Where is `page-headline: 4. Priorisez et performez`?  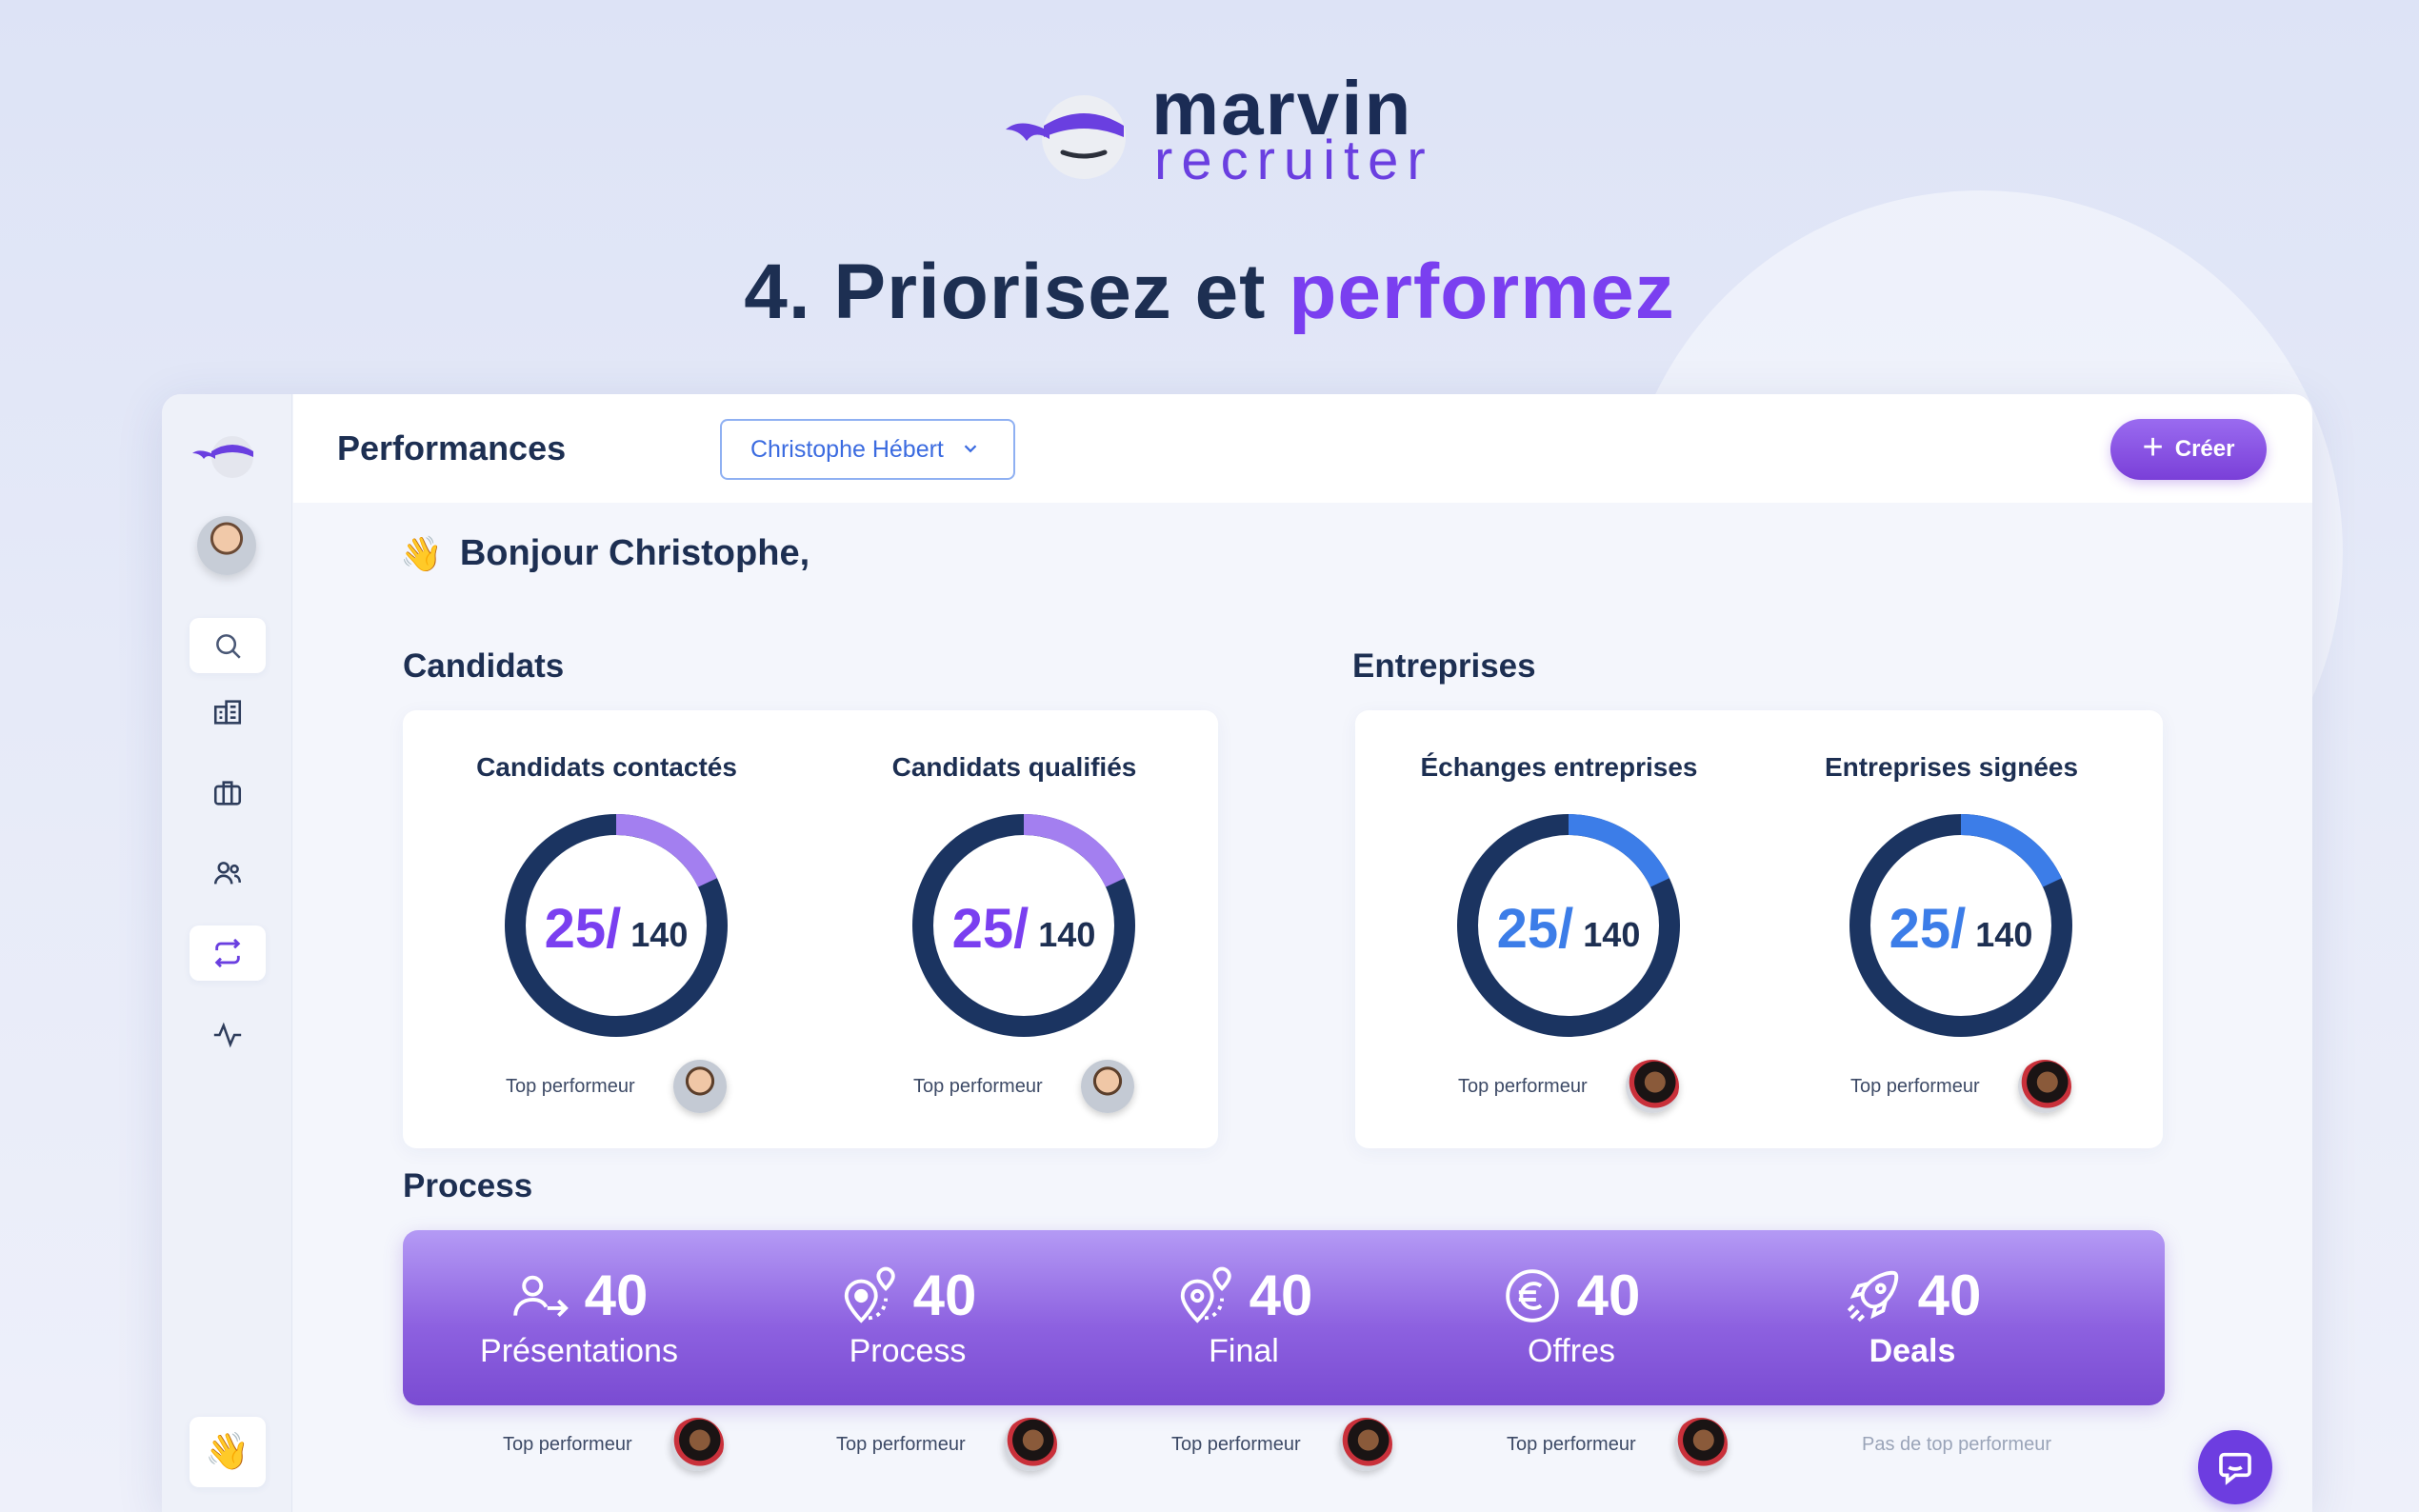
page-headline: 4. Priorisez et performez is located at coordinates (1209, 292).